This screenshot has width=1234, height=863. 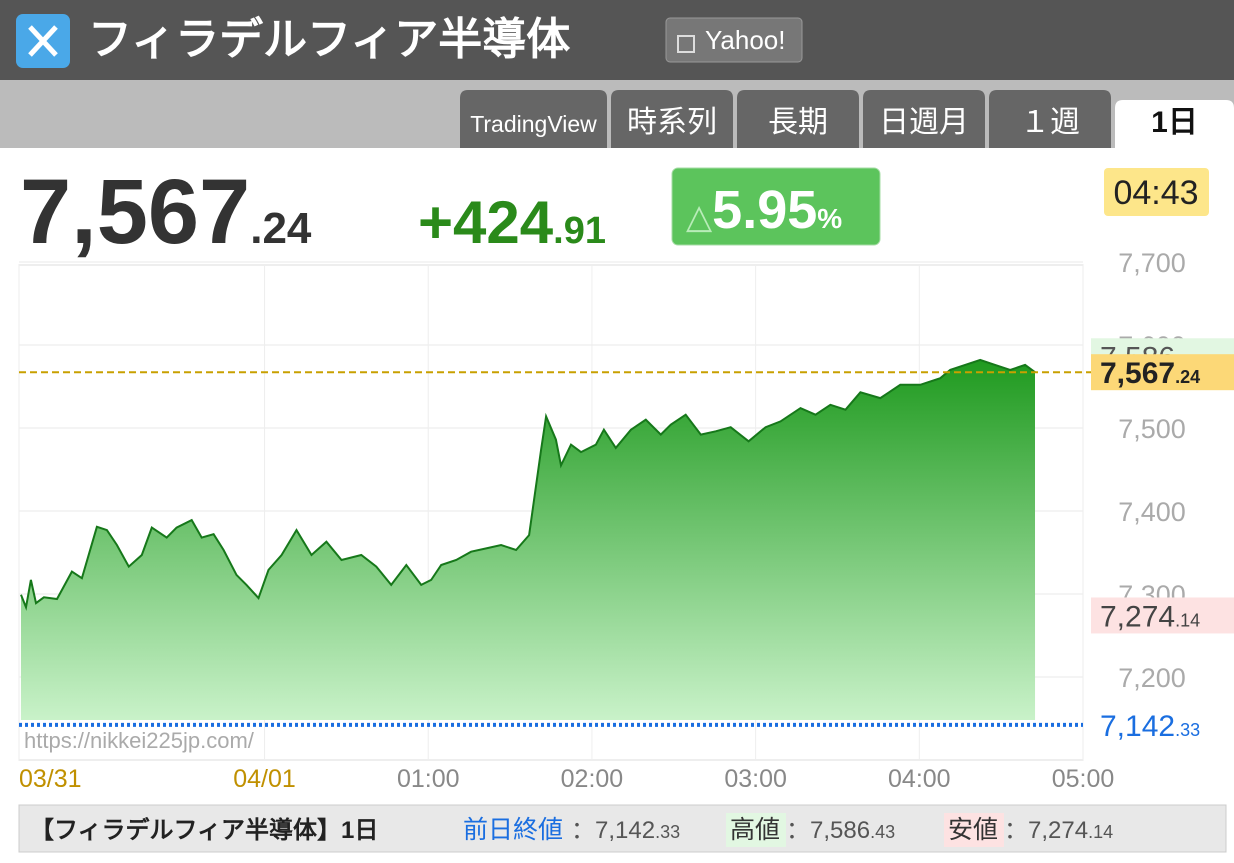 What do you see at coordinates (924, 122) in the screenshot?
I see `tab-label: 日週月` at bounding box center [924, 122].